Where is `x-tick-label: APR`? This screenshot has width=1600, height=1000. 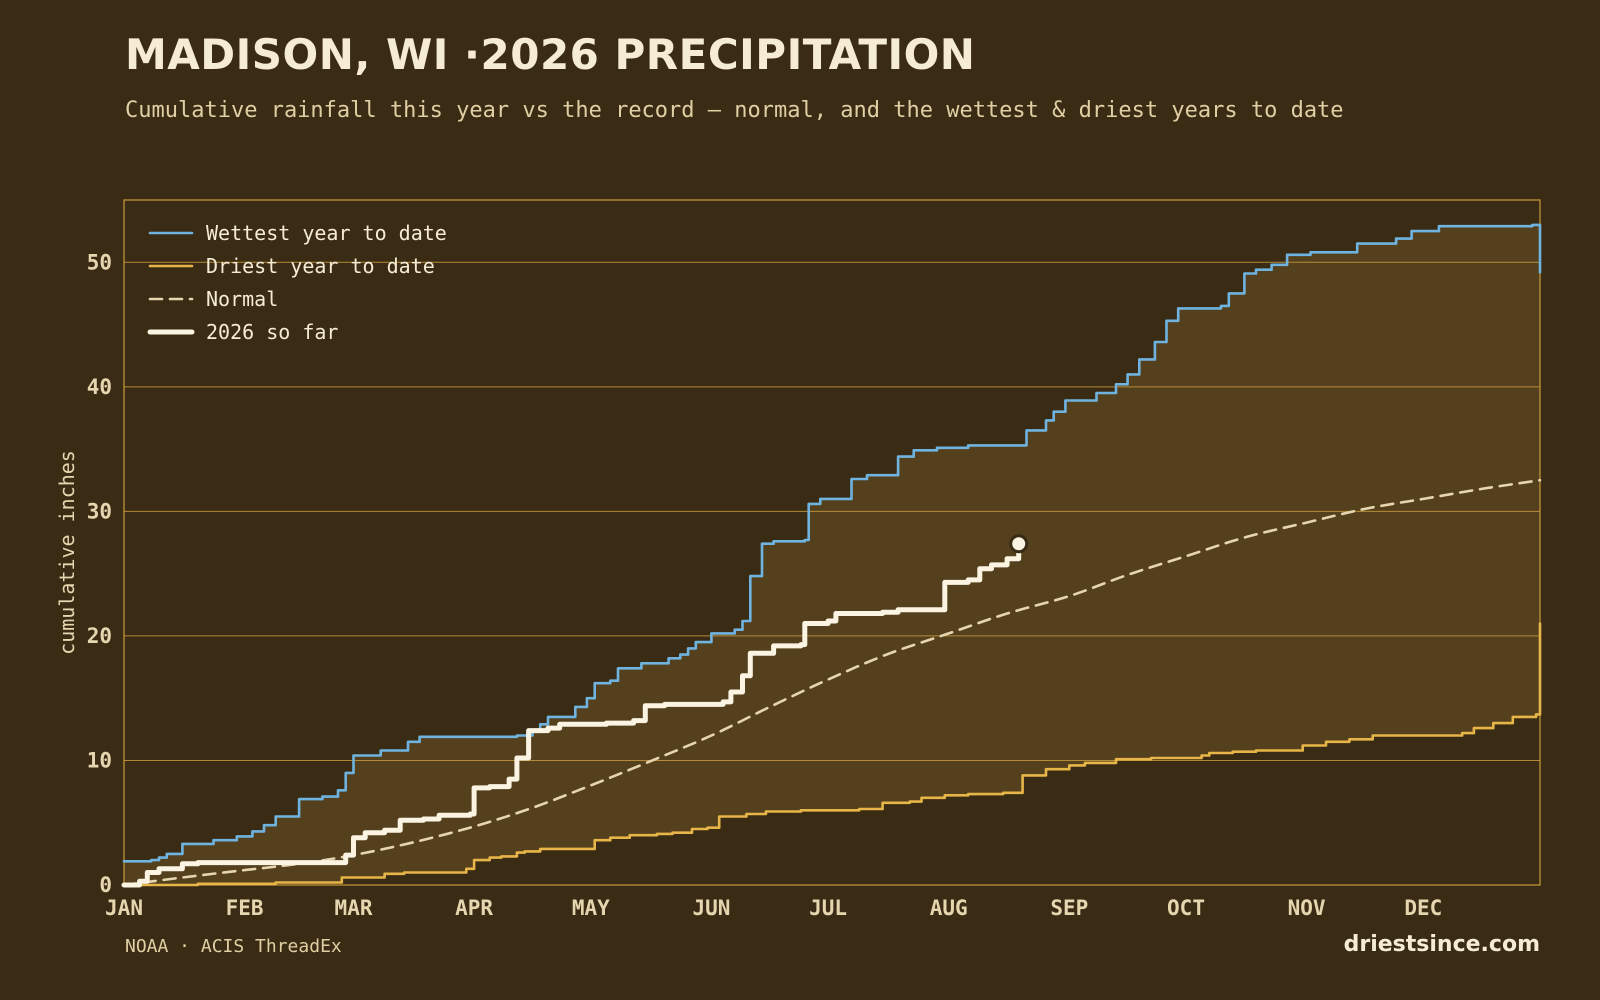 x-tick-label: APR is located at coordinates (474, 908).